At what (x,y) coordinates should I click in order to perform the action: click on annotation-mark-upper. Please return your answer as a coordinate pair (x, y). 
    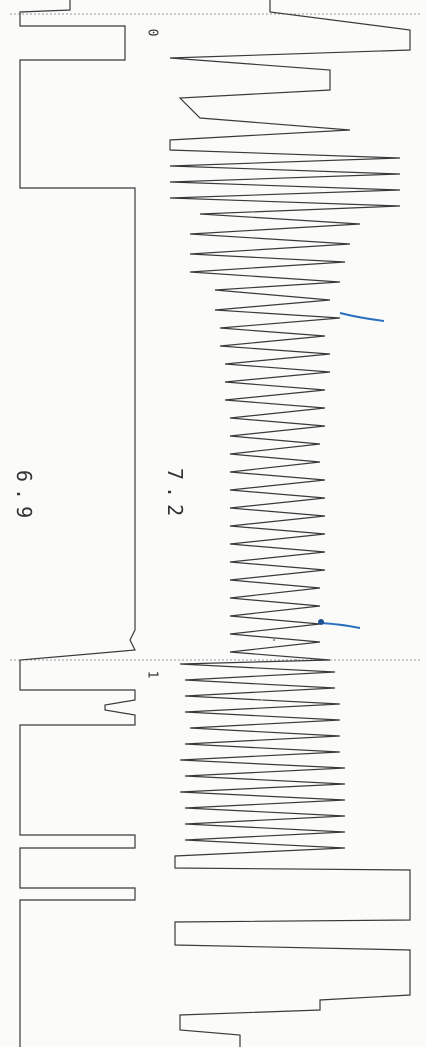
    Looking at the image, I should click on (362, 317).